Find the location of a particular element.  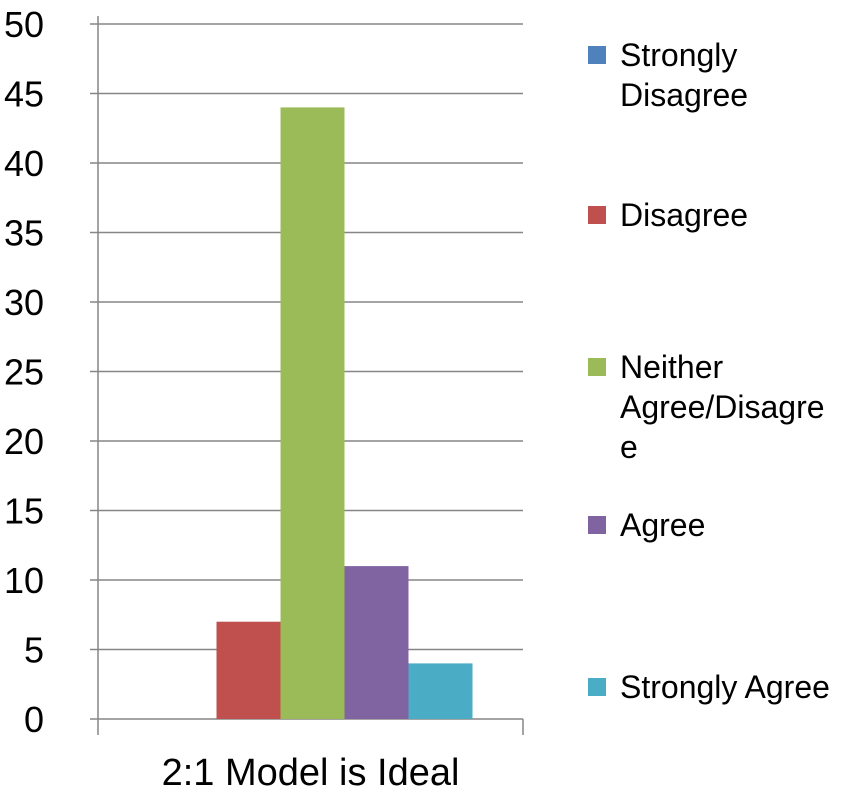

bar-strongly-agree is located at coordinates (440, 691).